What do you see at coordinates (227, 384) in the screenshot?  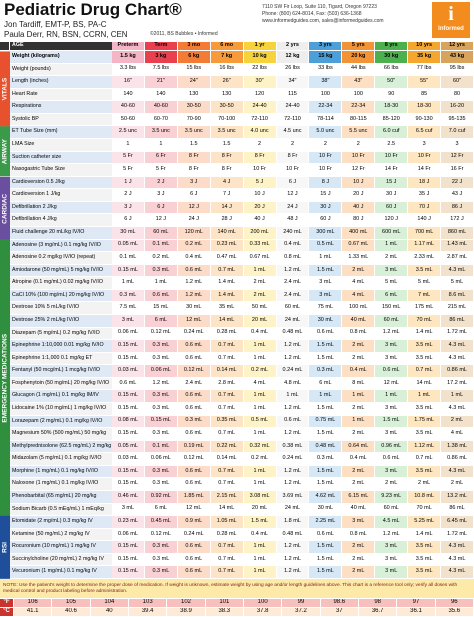 I see `cell: 2.8 mL` at bounding box center [227, 384].